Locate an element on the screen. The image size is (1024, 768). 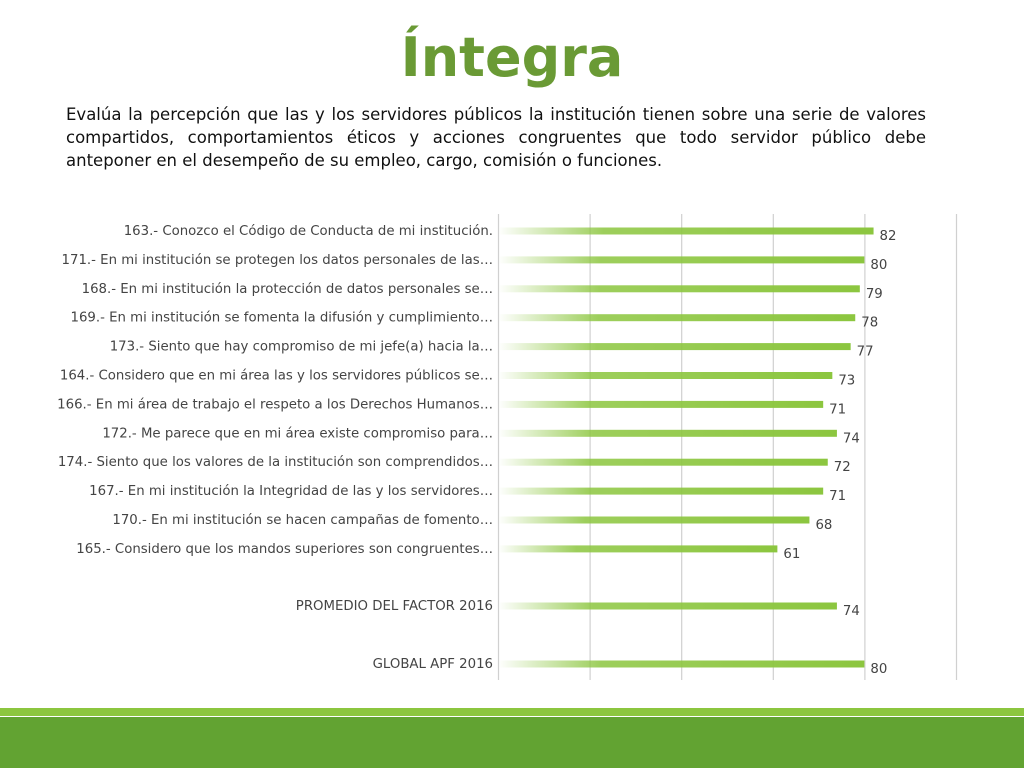
value-label: 82 is located at coordinates (888, 236).